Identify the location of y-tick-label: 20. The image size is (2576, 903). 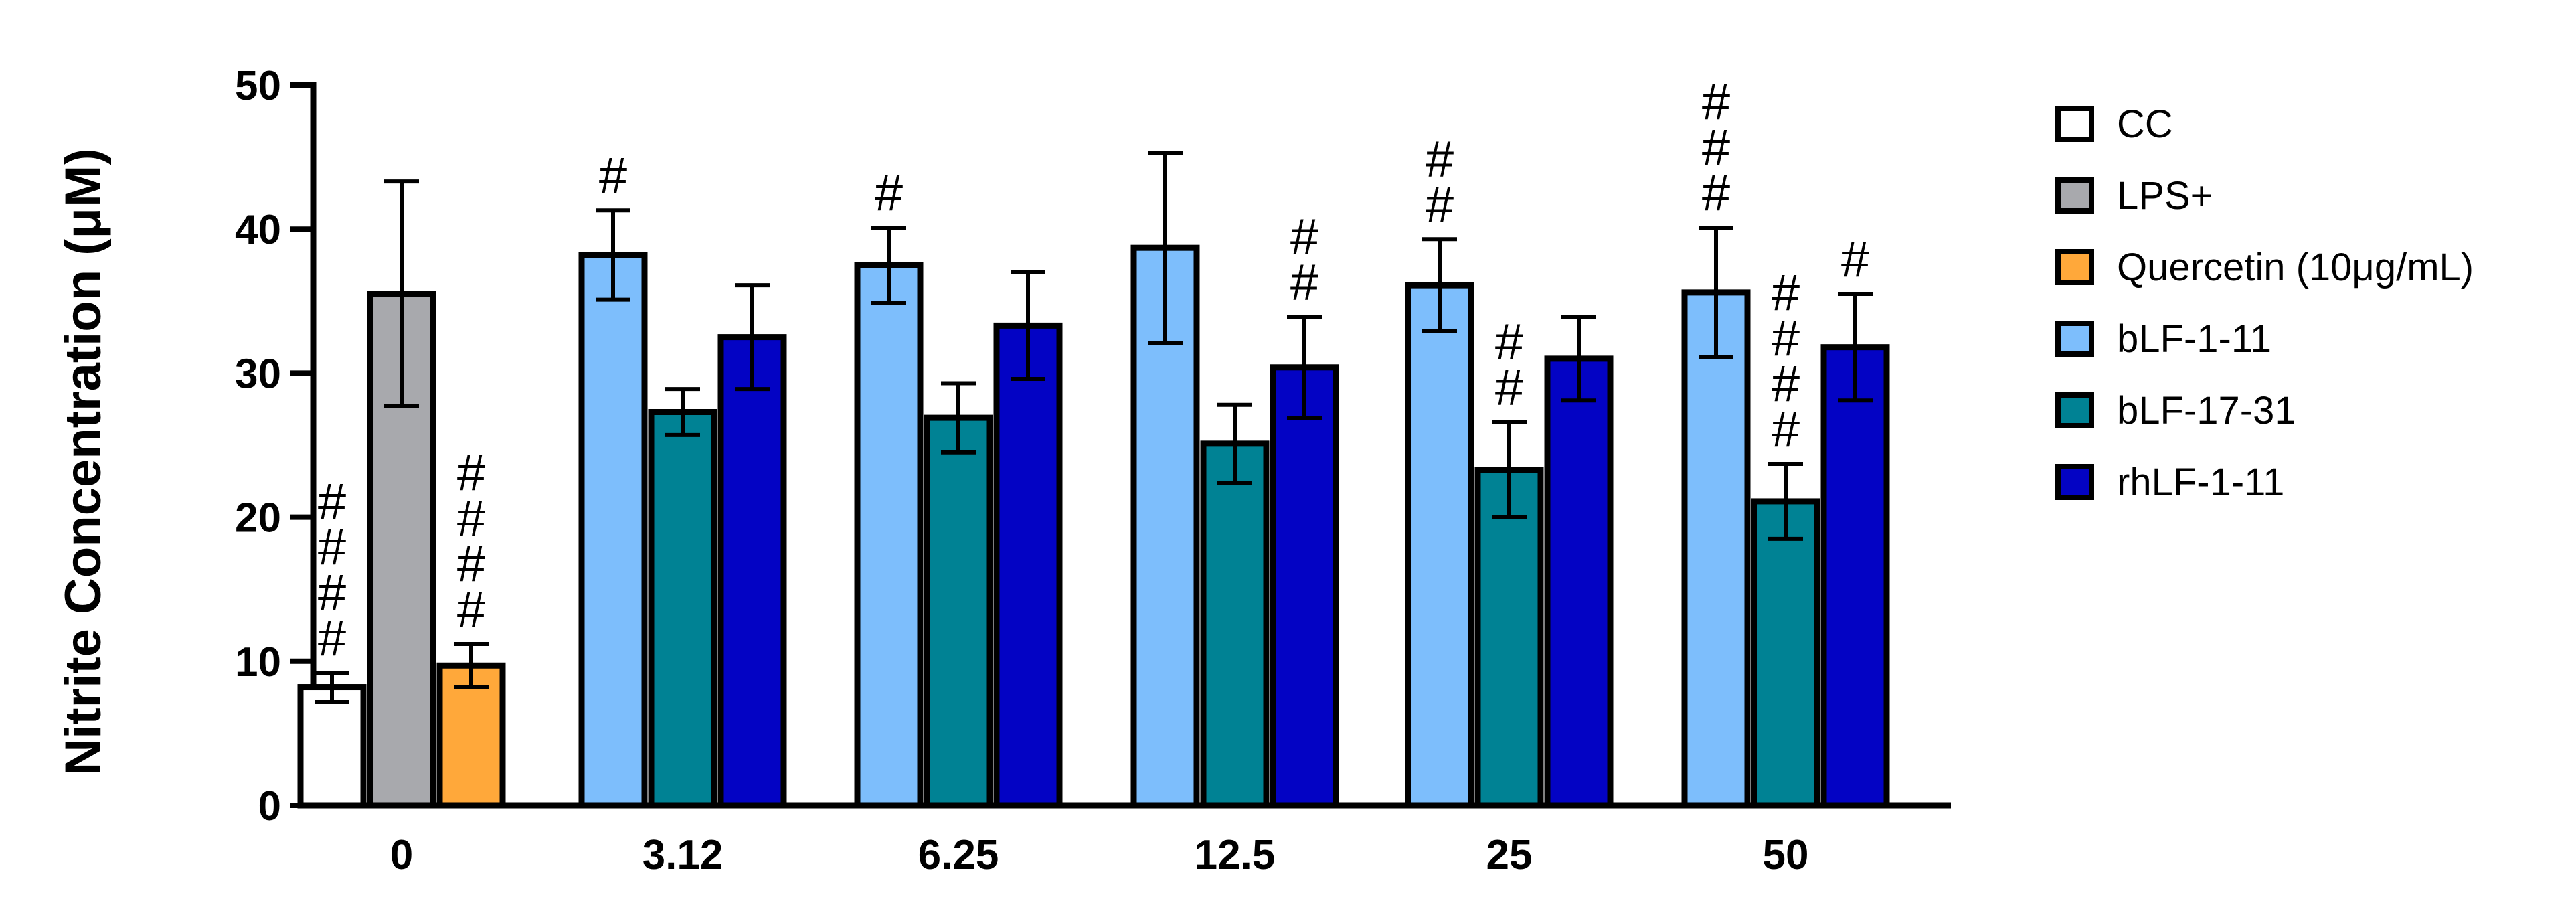
(258, 518).